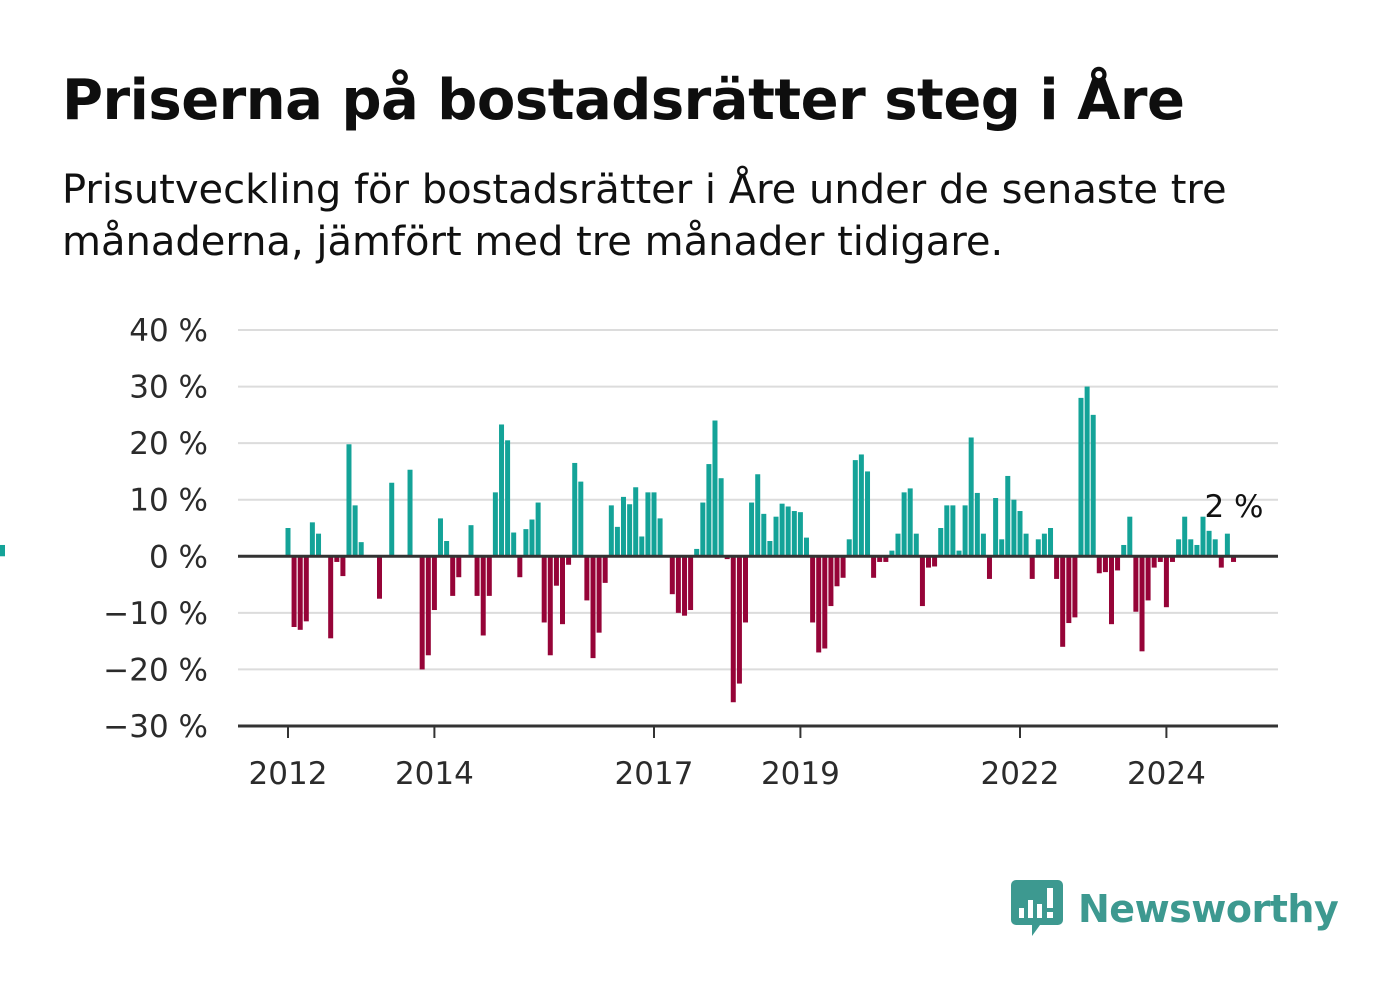 The image size is (1382, 999). Describe the element at coordinates (1166, 774) in the screenshot. I see `x-tick-label: 2024` at that location.